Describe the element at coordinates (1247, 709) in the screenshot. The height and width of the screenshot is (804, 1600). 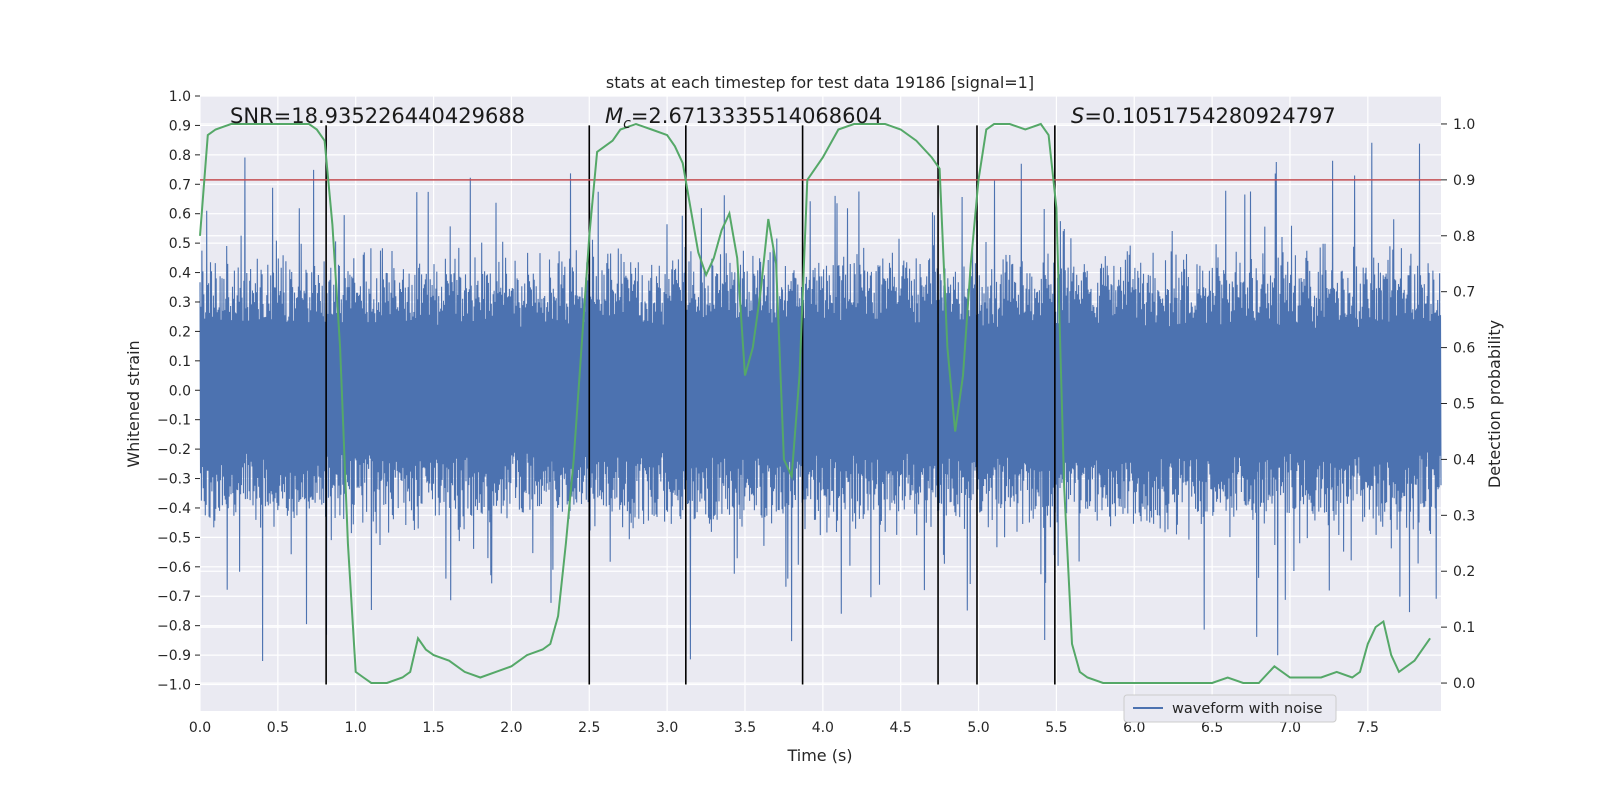
I see `legend-label: waveform with noise` at that location.